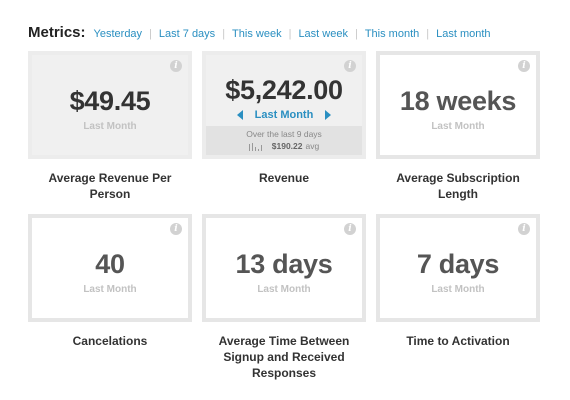 This screenshot has height=400, width=570. I want to click on metric-card-time-to-activation: i 7 days Last Month, so click(458, 268).